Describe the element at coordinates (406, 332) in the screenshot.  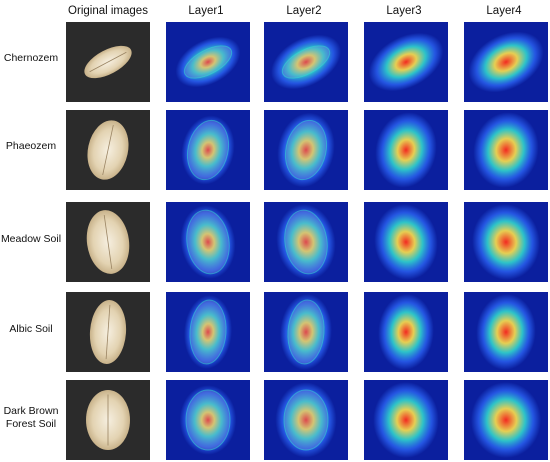
I see `image-albic-soil-layer3` at that location.